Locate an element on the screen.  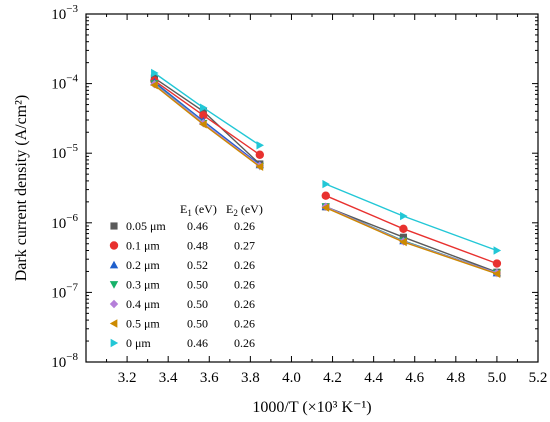
x-tick-label: 3.6 is located at coordinates (209, 378).